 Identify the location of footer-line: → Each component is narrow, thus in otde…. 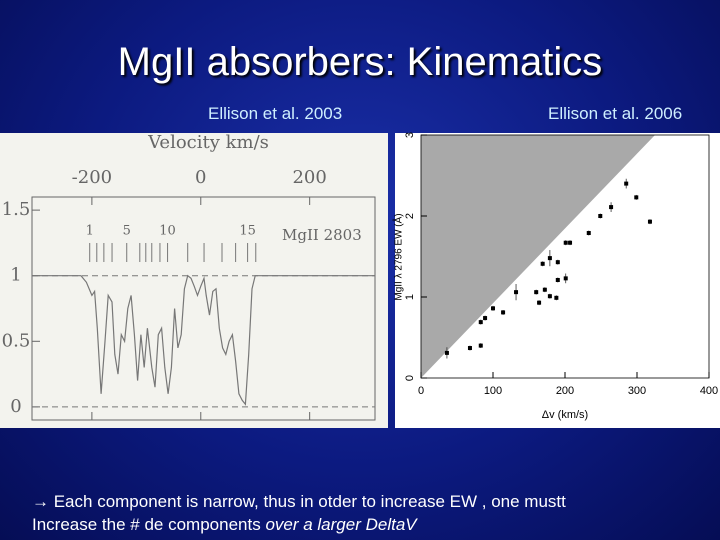
(299, 501).